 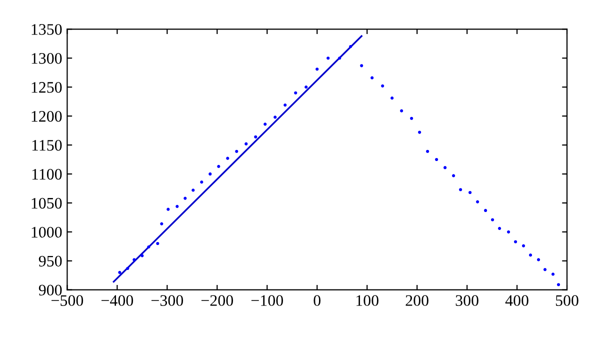 What do you see at coordinates (467, 300) in the screenshot?
I see `x-tick-label: 300` at bounding box center [467, 300].